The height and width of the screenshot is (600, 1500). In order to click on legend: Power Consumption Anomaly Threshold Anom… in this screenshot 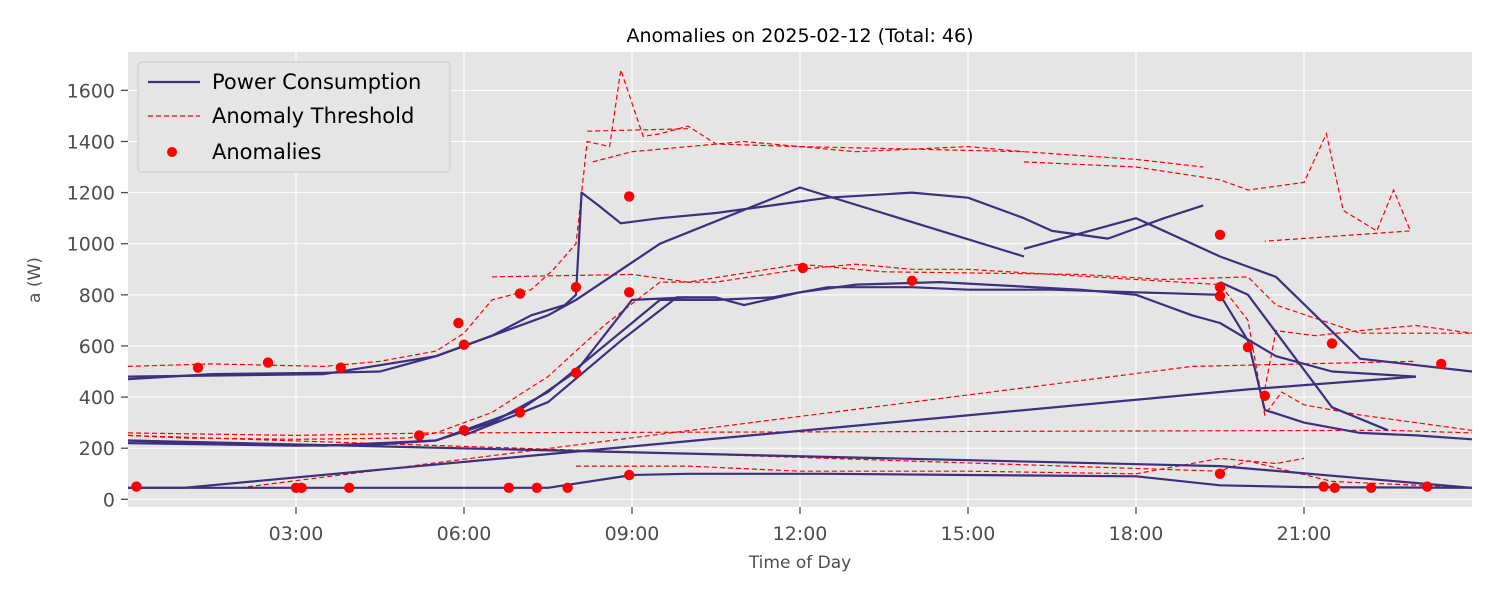, I will do `click(294, 117)`.